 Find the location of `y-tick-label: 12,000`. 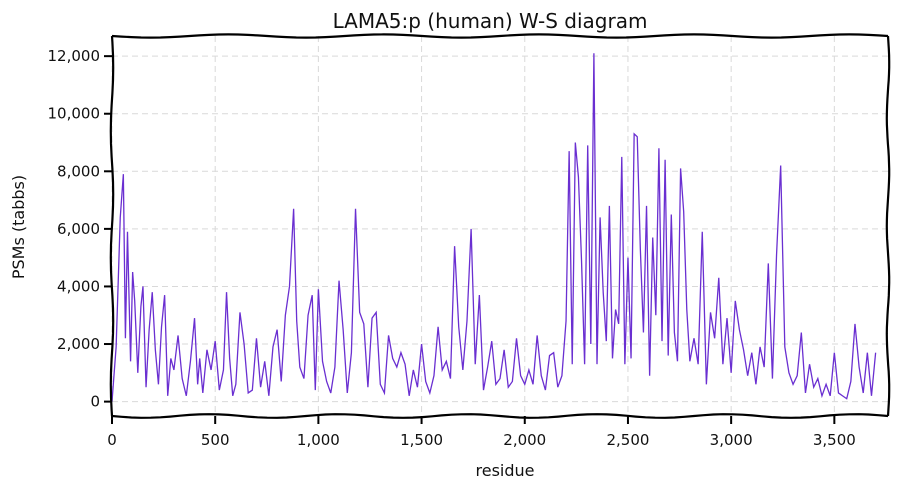

y-tick-label: 12,000 is located at coordinates (74, 56).